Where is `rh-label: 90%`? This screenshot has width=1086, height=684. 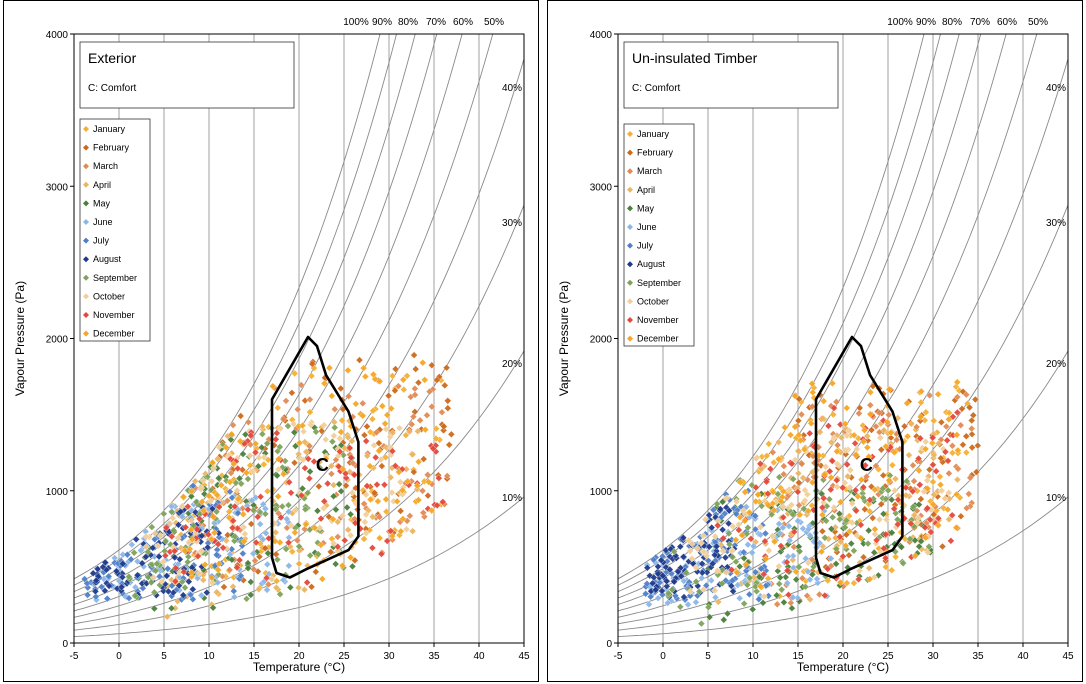
rh-label: 90% is located at coordinates (382, 22).